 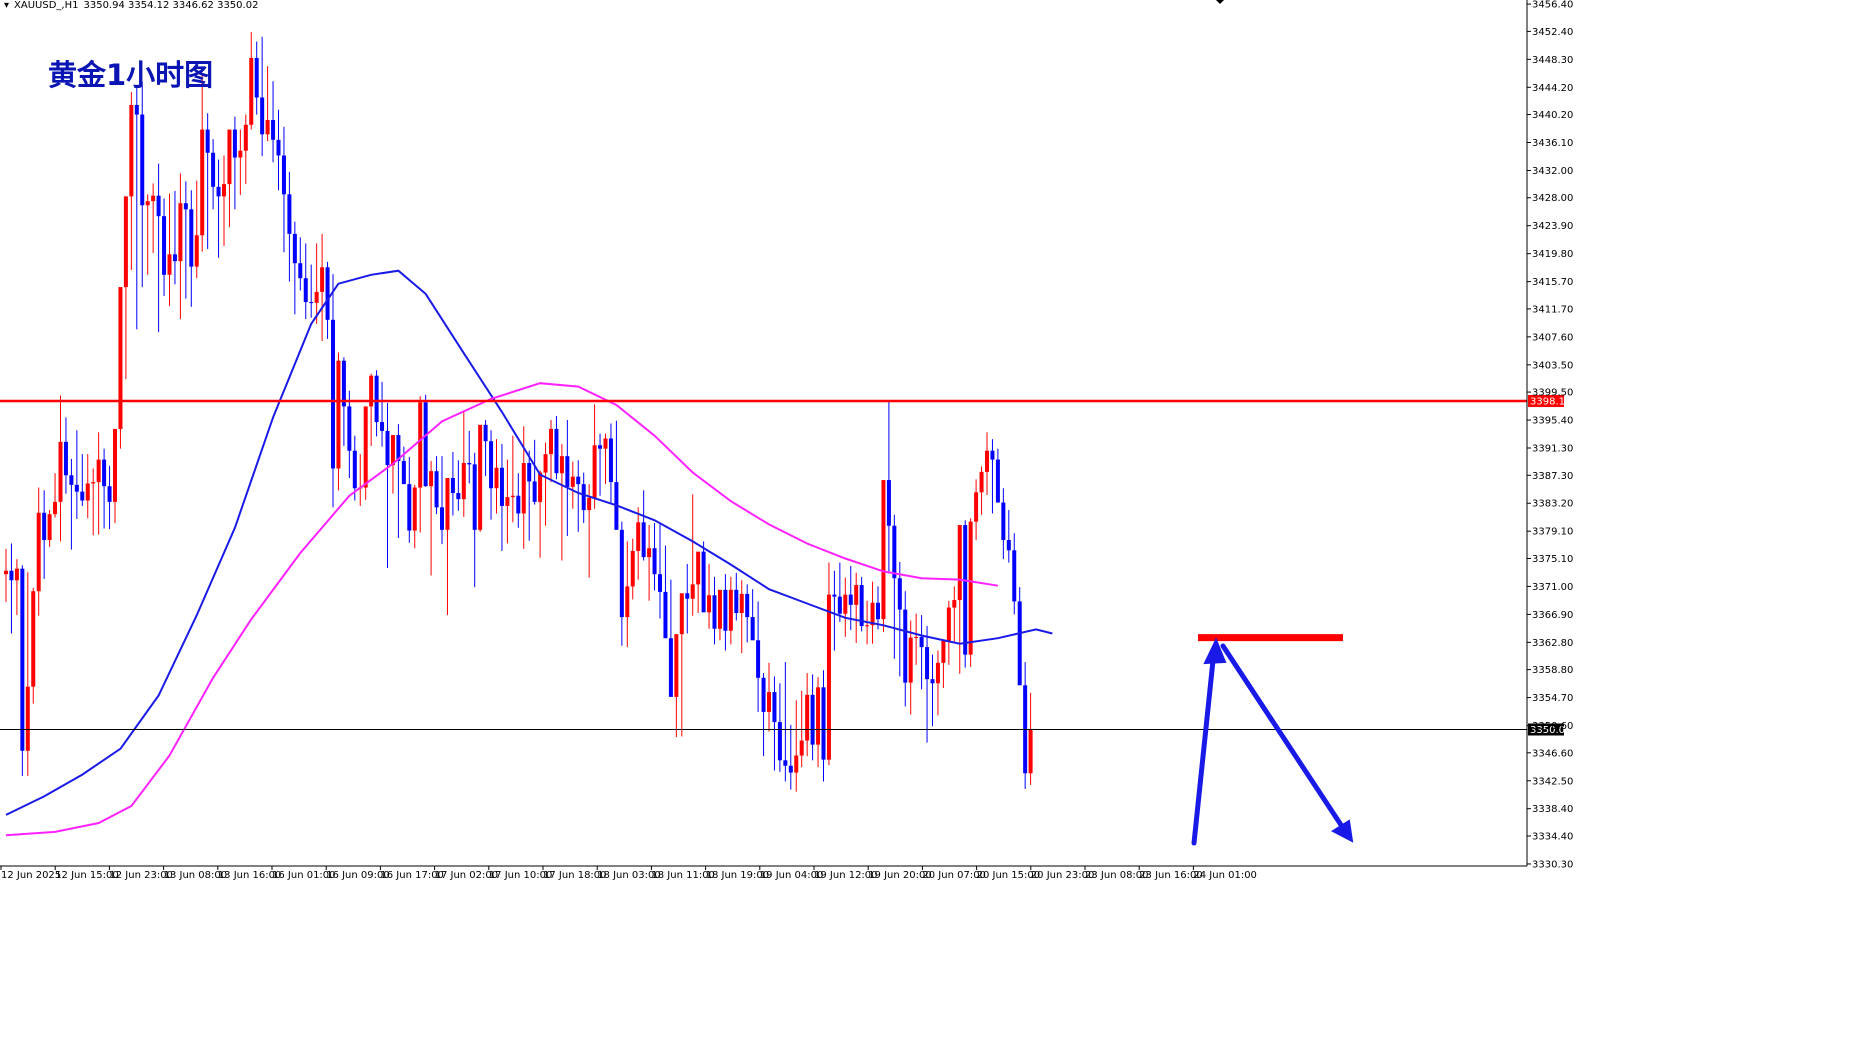 I want to click on x-tick-label: 20 Jun 23:00, so click(x=1063, y=875).